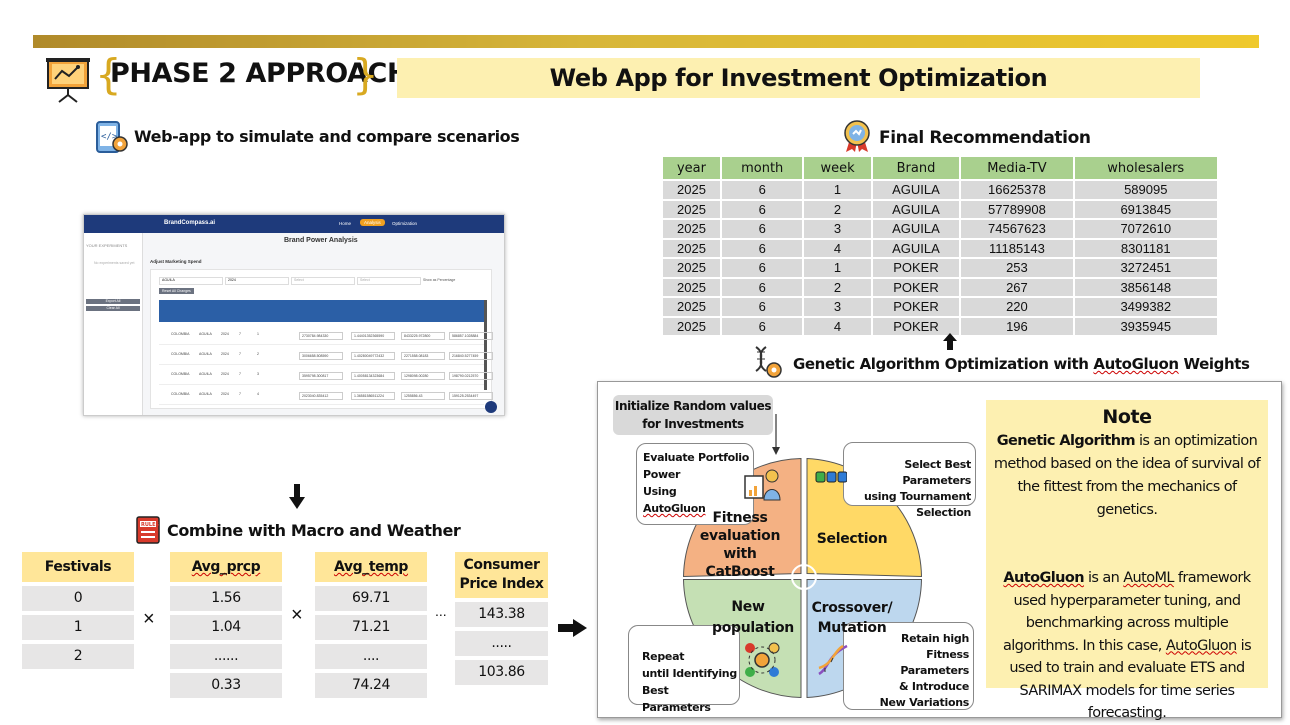  What do you see at coordinates (423, 356) in the screenshot?
I see `app-table-cell: 2271558.08183` at bounding box center [423, 356].